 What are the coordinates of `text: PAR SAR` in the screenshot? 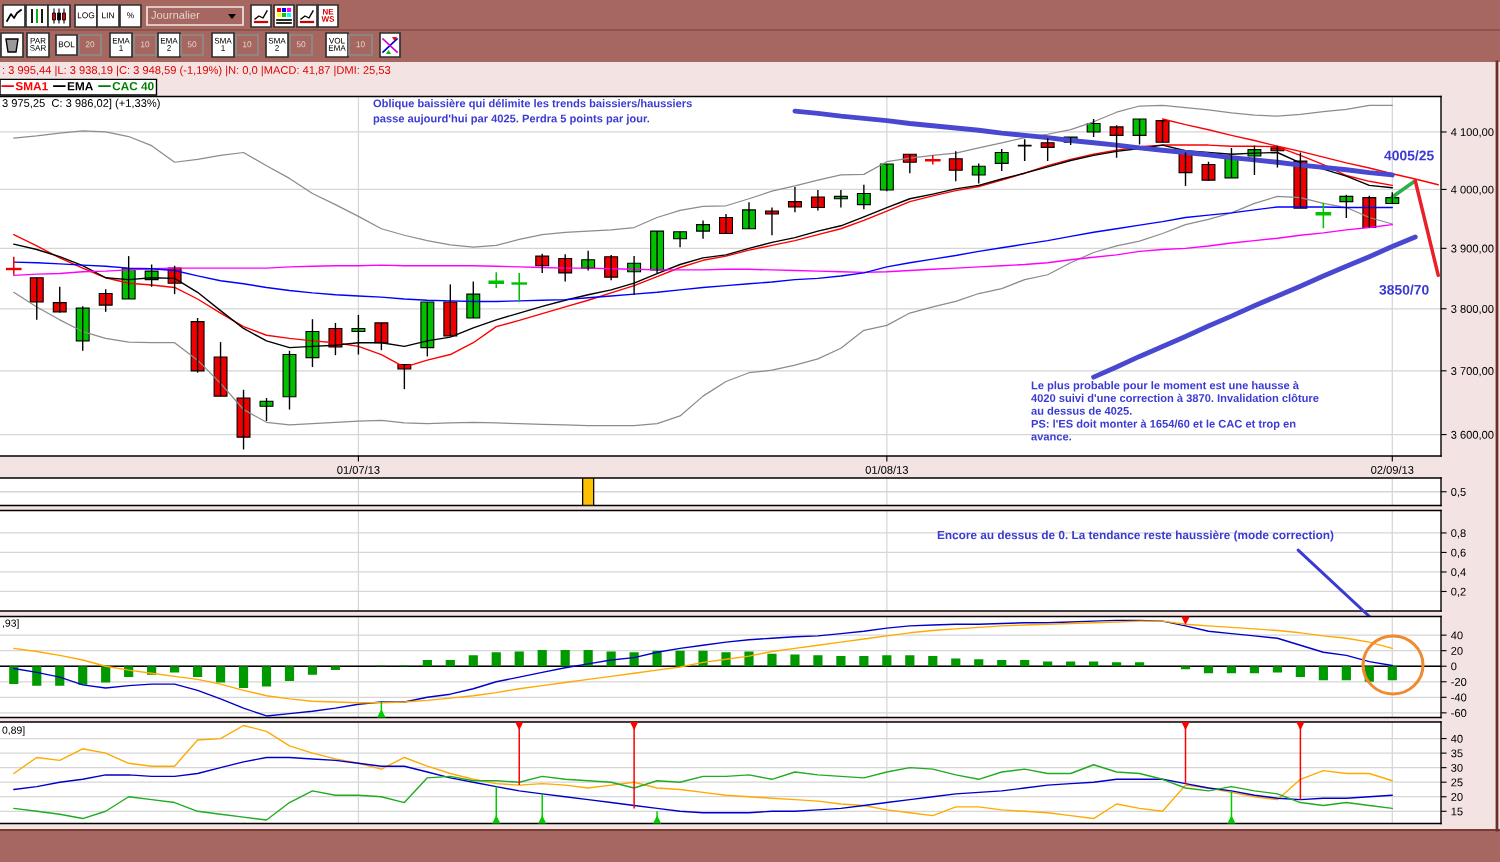 It's located at (38, 44).